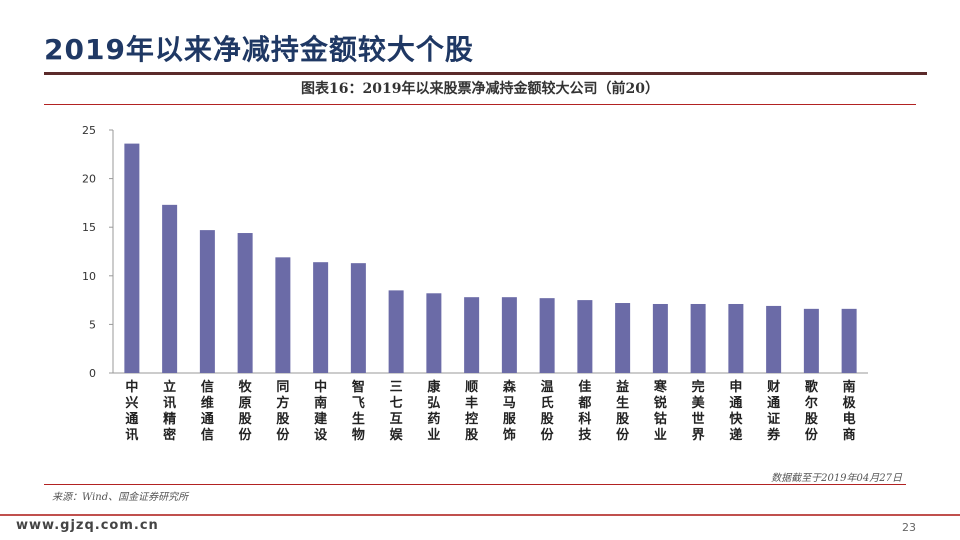  I want to click on svg-text: 药, so click(433, 419).